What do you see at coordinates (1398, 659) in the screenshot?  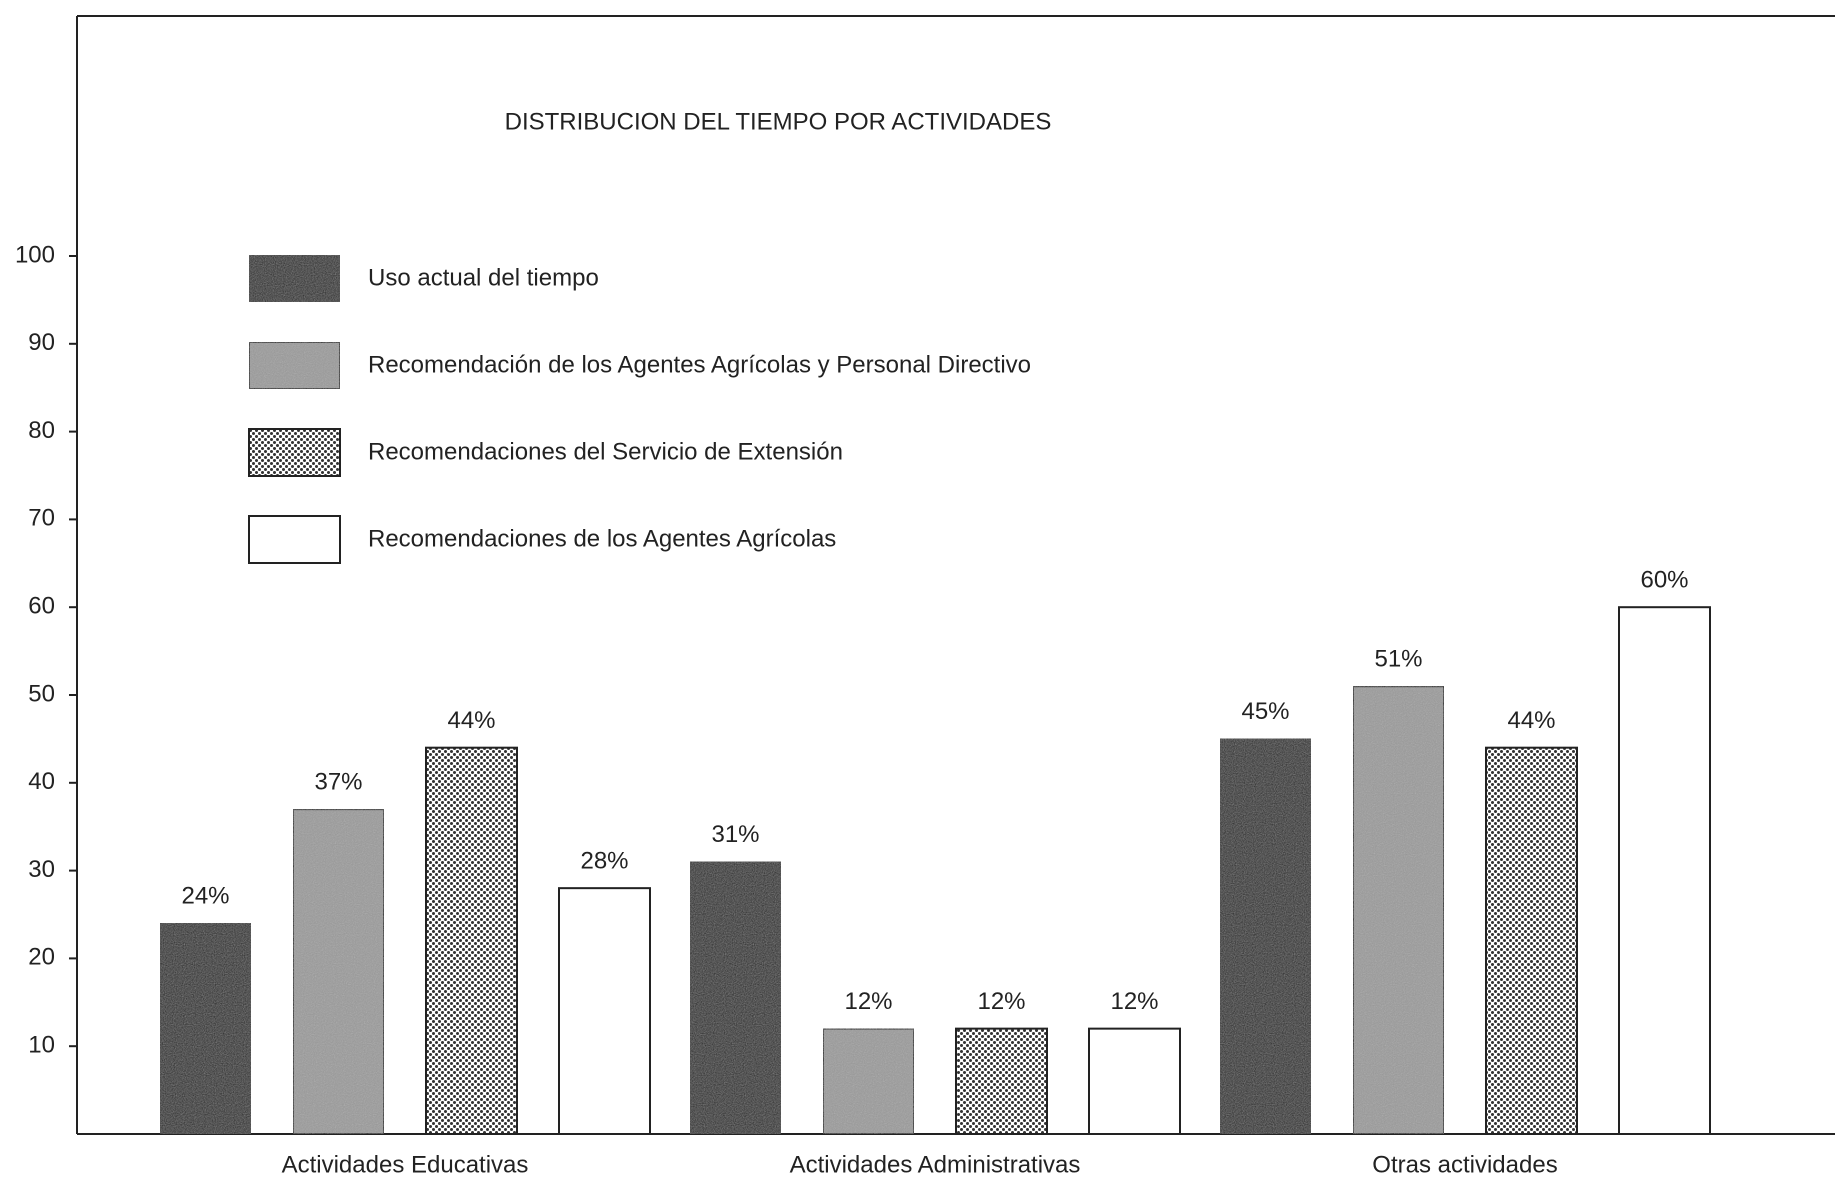 I see `value-label: 51%` at bounding box center [1398, 659].